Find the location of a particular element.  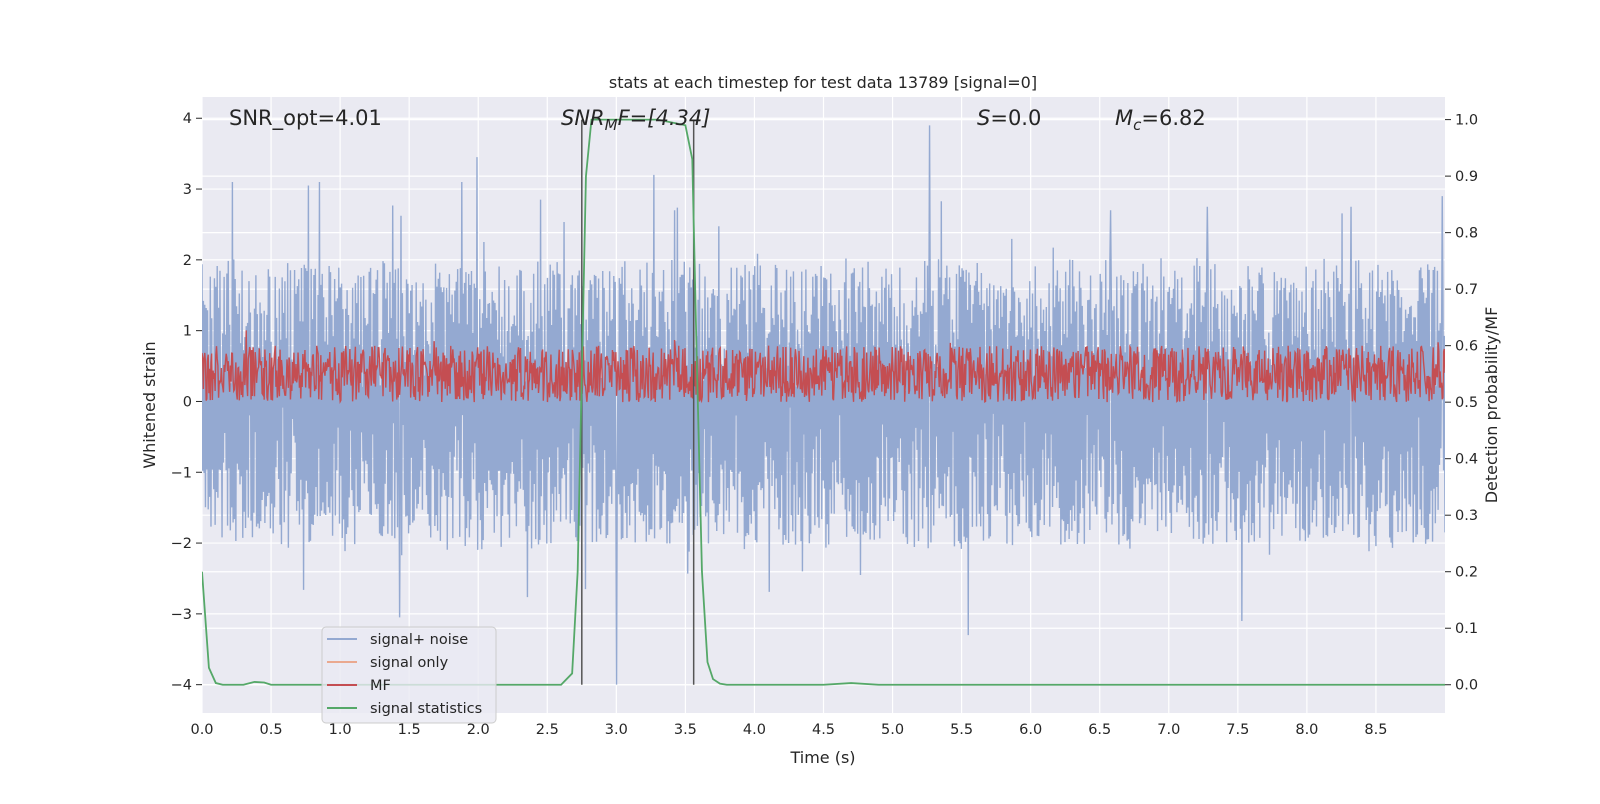

x-tick-label: 7.0 is located at coordinates (1168, 730).